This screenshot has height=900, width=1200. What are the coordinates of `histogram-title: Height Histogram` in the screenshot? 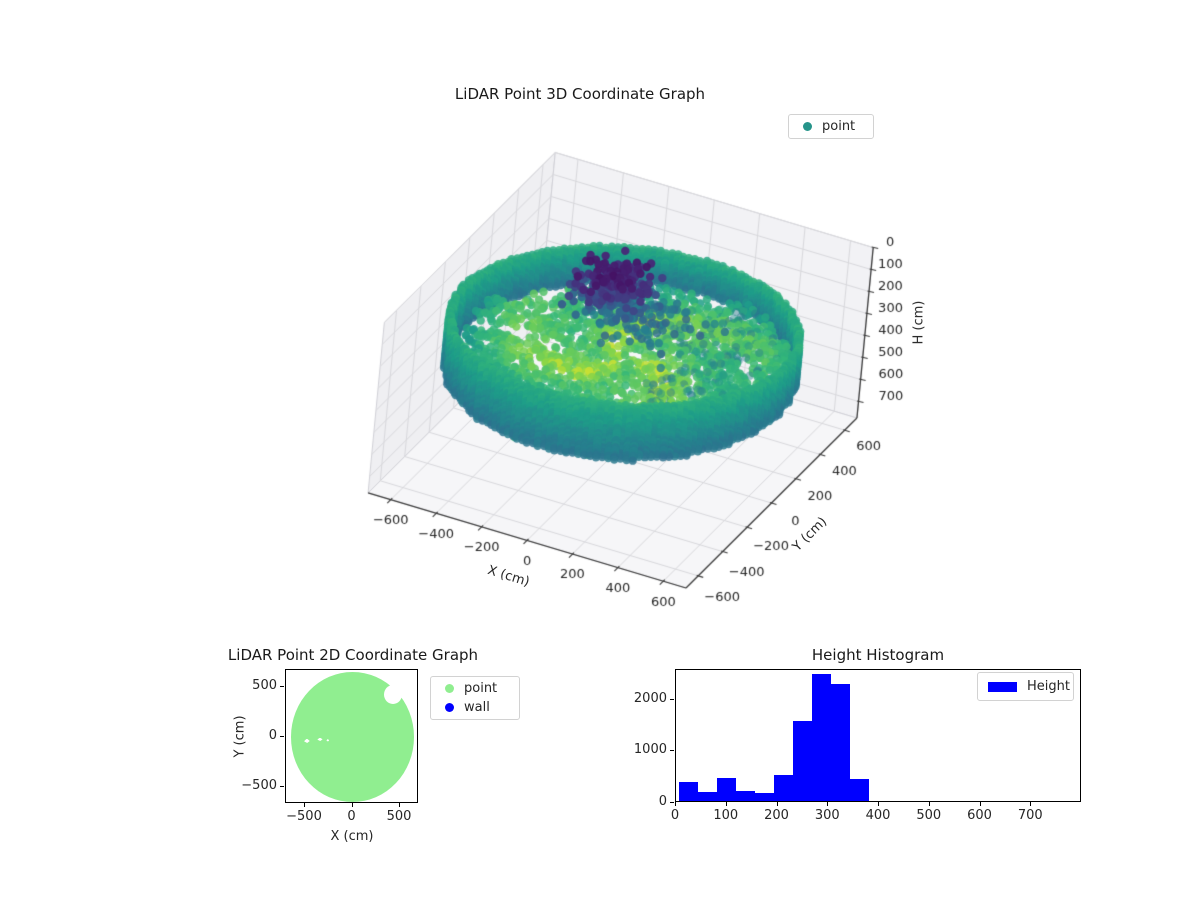 It's located at (878, 655).